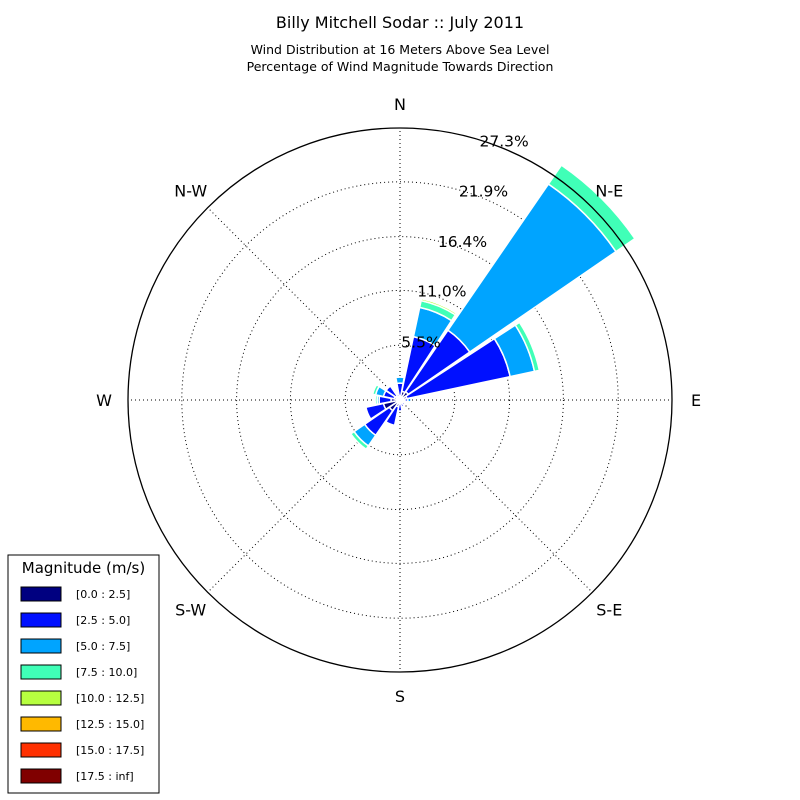 This screenshot has height=800, width=800. What do you see at coordinates (400, 22) in the screenshot?
I see `chart-title: Billy Mitchell Sodar :: July 2011` at bounding box center [400, 22].